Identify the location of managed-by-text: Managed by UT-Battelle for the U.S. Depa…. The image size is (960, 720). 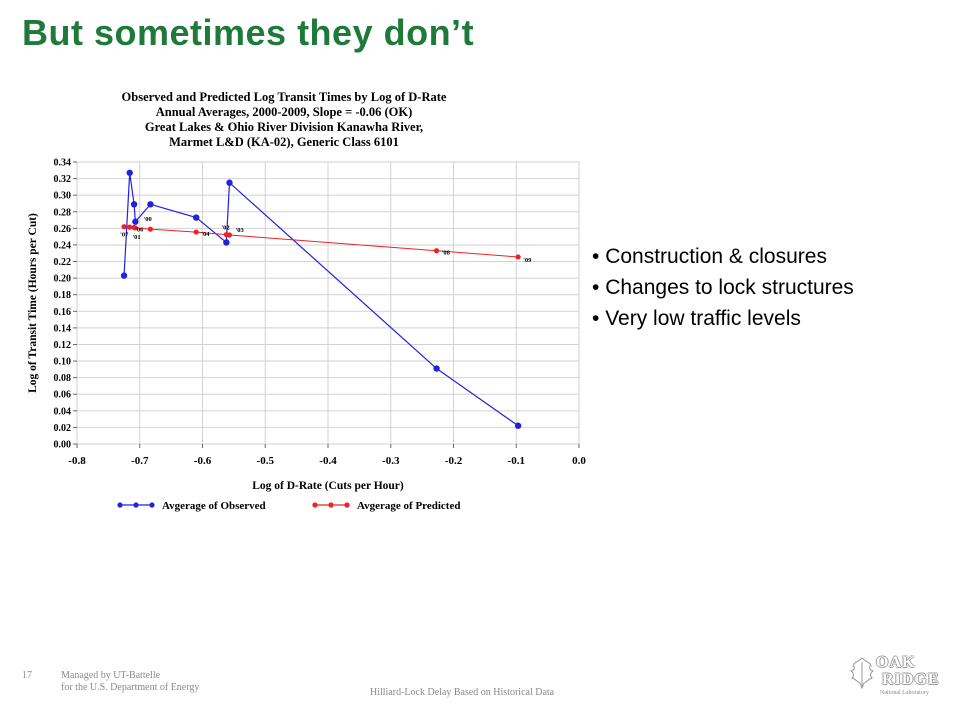
(130, 682).